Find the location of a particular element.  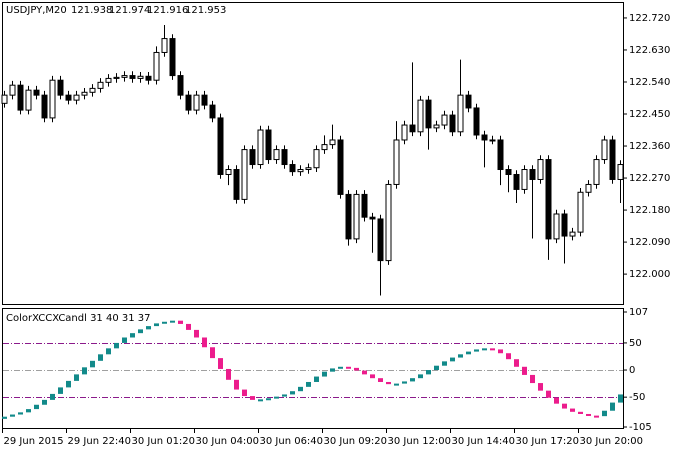

y-tick-label: 122.180 is located at coordinates (649, 210).